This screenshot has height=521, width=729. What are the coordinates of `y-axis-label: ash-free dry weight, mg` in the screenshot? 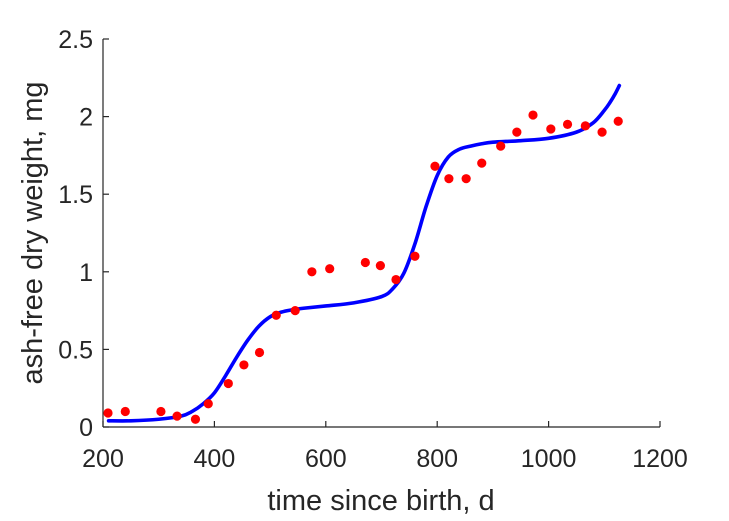 It's located at (33, 232).